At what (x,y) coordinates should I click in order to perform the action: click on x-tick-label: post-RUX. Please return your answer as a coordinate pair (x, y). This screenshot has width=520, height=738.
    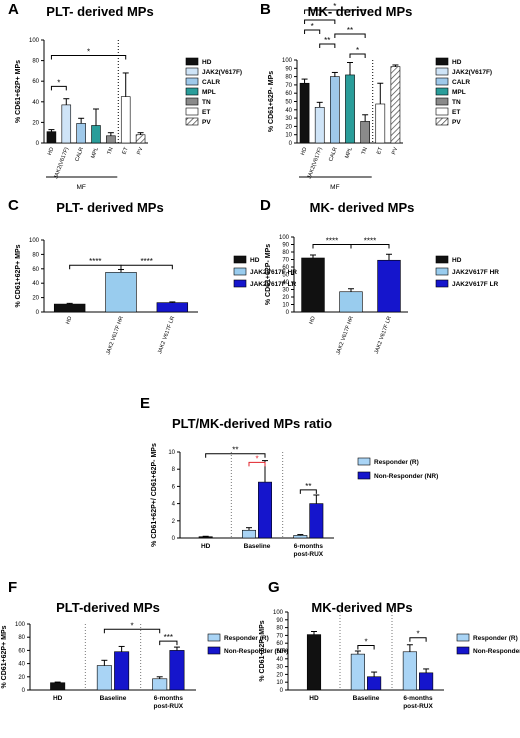
    Looking at the image, I should click on (418, 706).